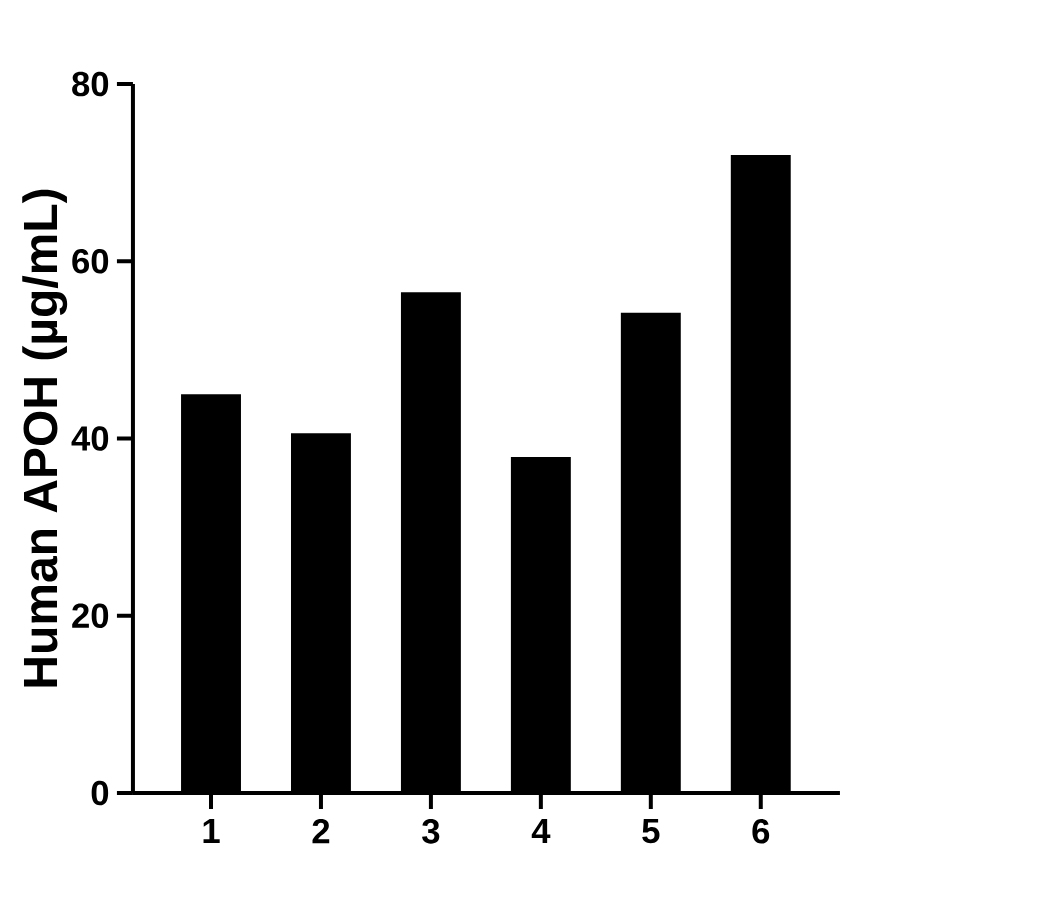  Describe the element at coordinates (541, 831) in the screenshot. I see `x-tick-label: 4` at that location.